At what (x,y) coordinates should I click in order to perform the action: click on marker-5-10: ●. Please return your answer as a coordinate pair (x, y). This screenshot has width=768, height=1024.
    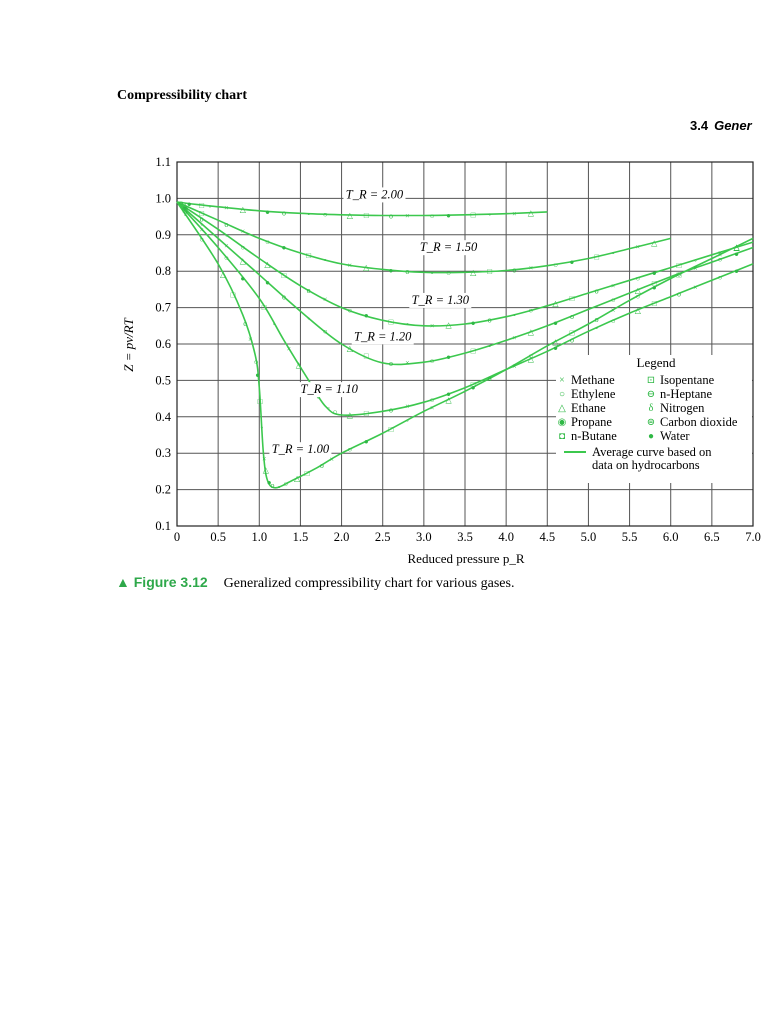
    Looking at the image, I should click on (366, 441).